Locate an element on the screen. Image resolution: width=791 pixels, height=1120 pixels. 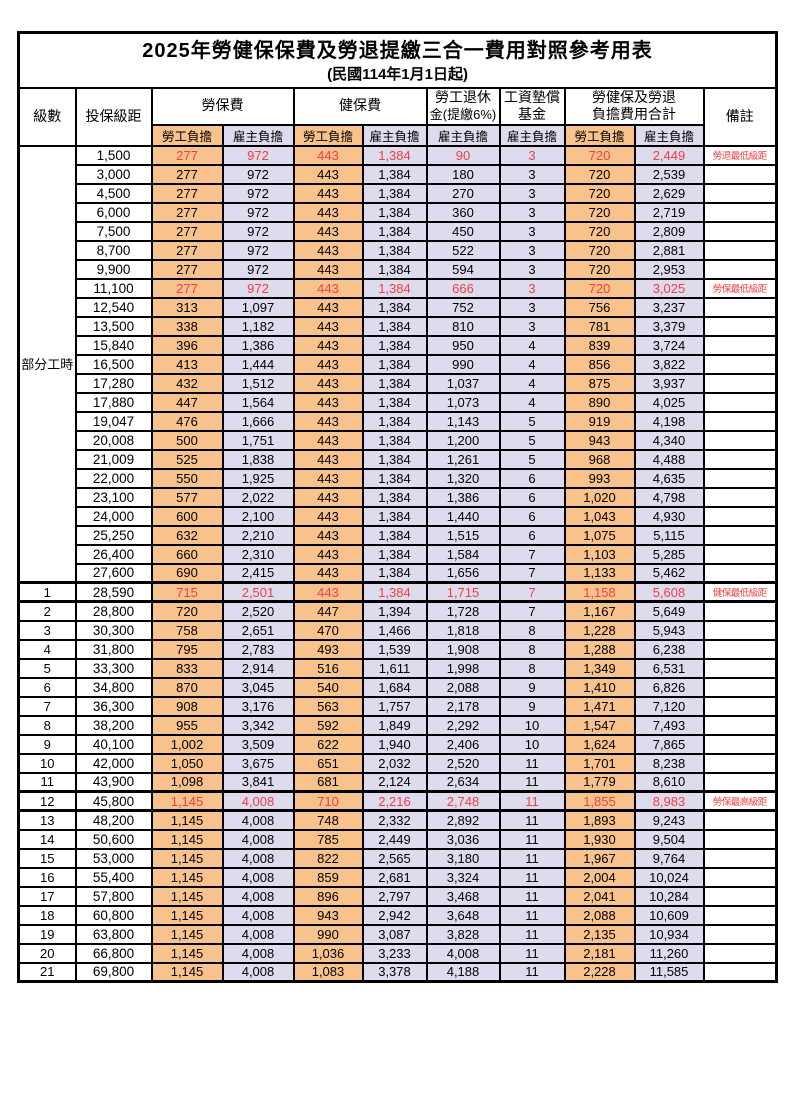
header-wage-fund-line2: 基金 is located at coordinates (532, 114).